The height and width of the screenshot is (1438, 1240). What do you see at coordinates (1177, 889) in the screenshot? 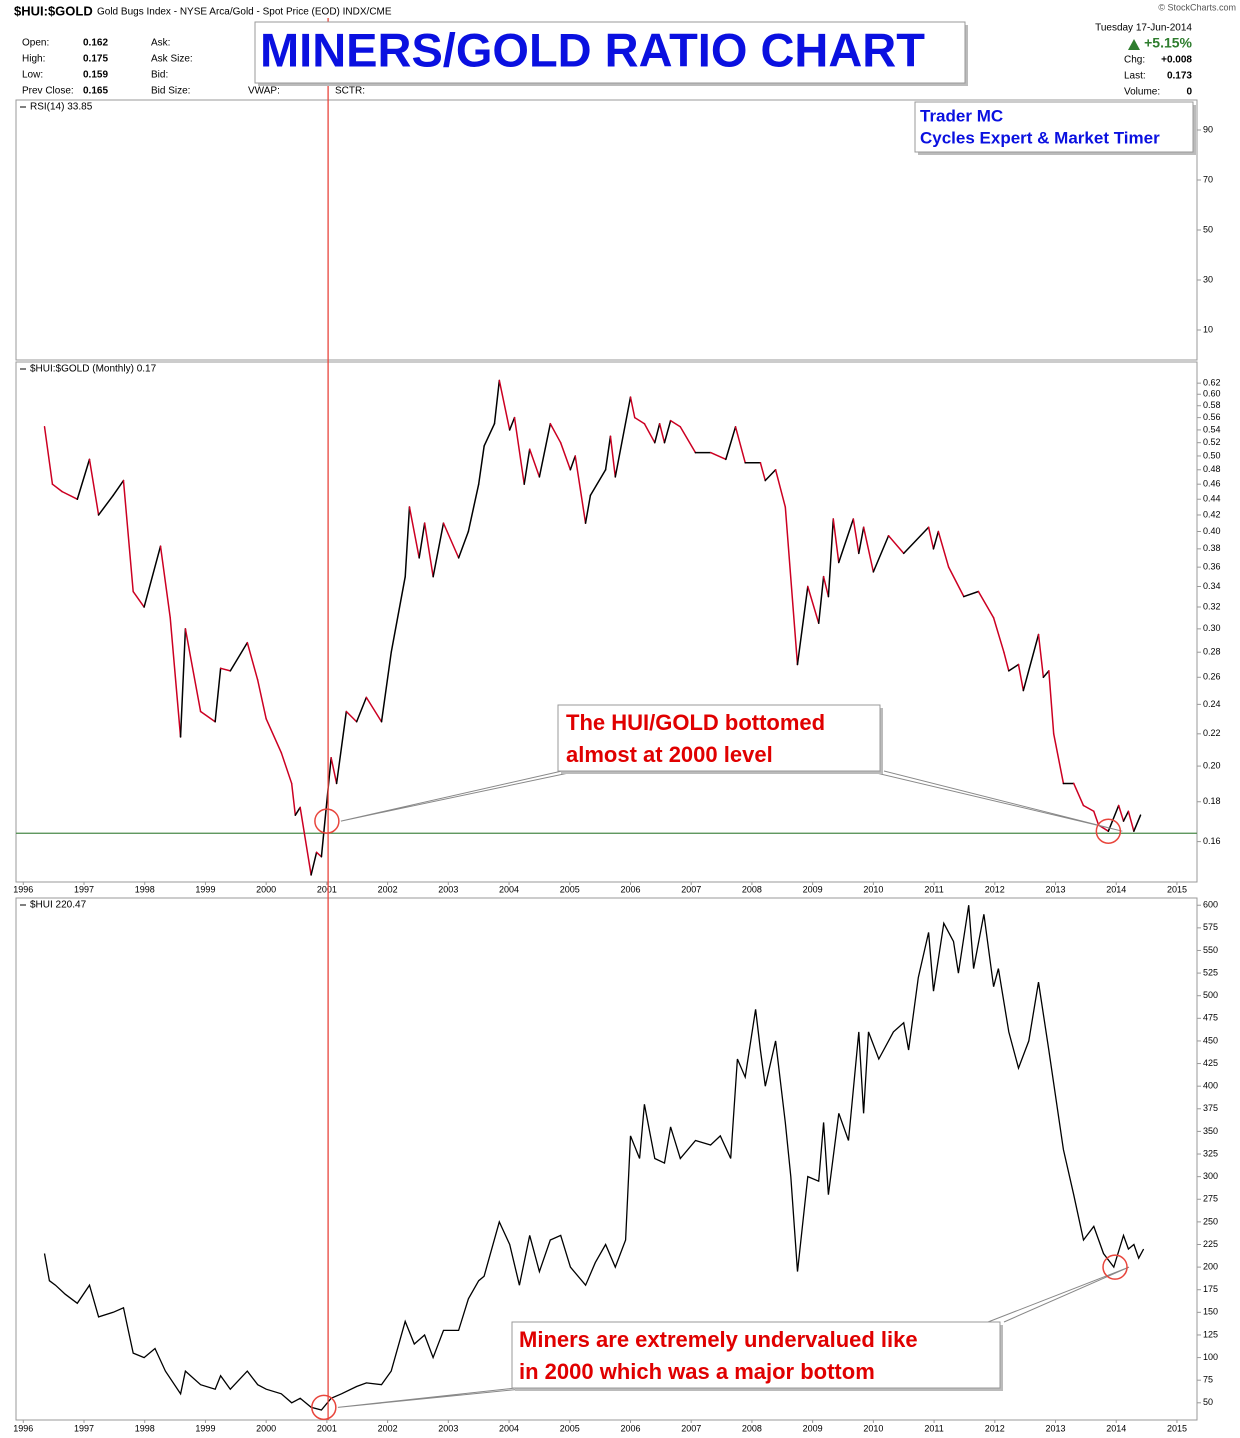
I see `x-tick-label: 2015` at bounding box center [1177, 889].